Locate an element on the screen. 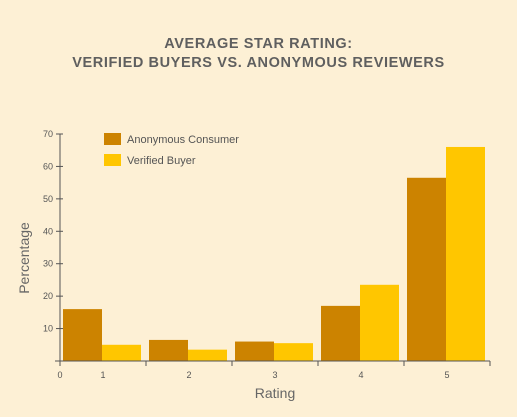  x-tick-label: 4 is located at coordinates (360, 375).